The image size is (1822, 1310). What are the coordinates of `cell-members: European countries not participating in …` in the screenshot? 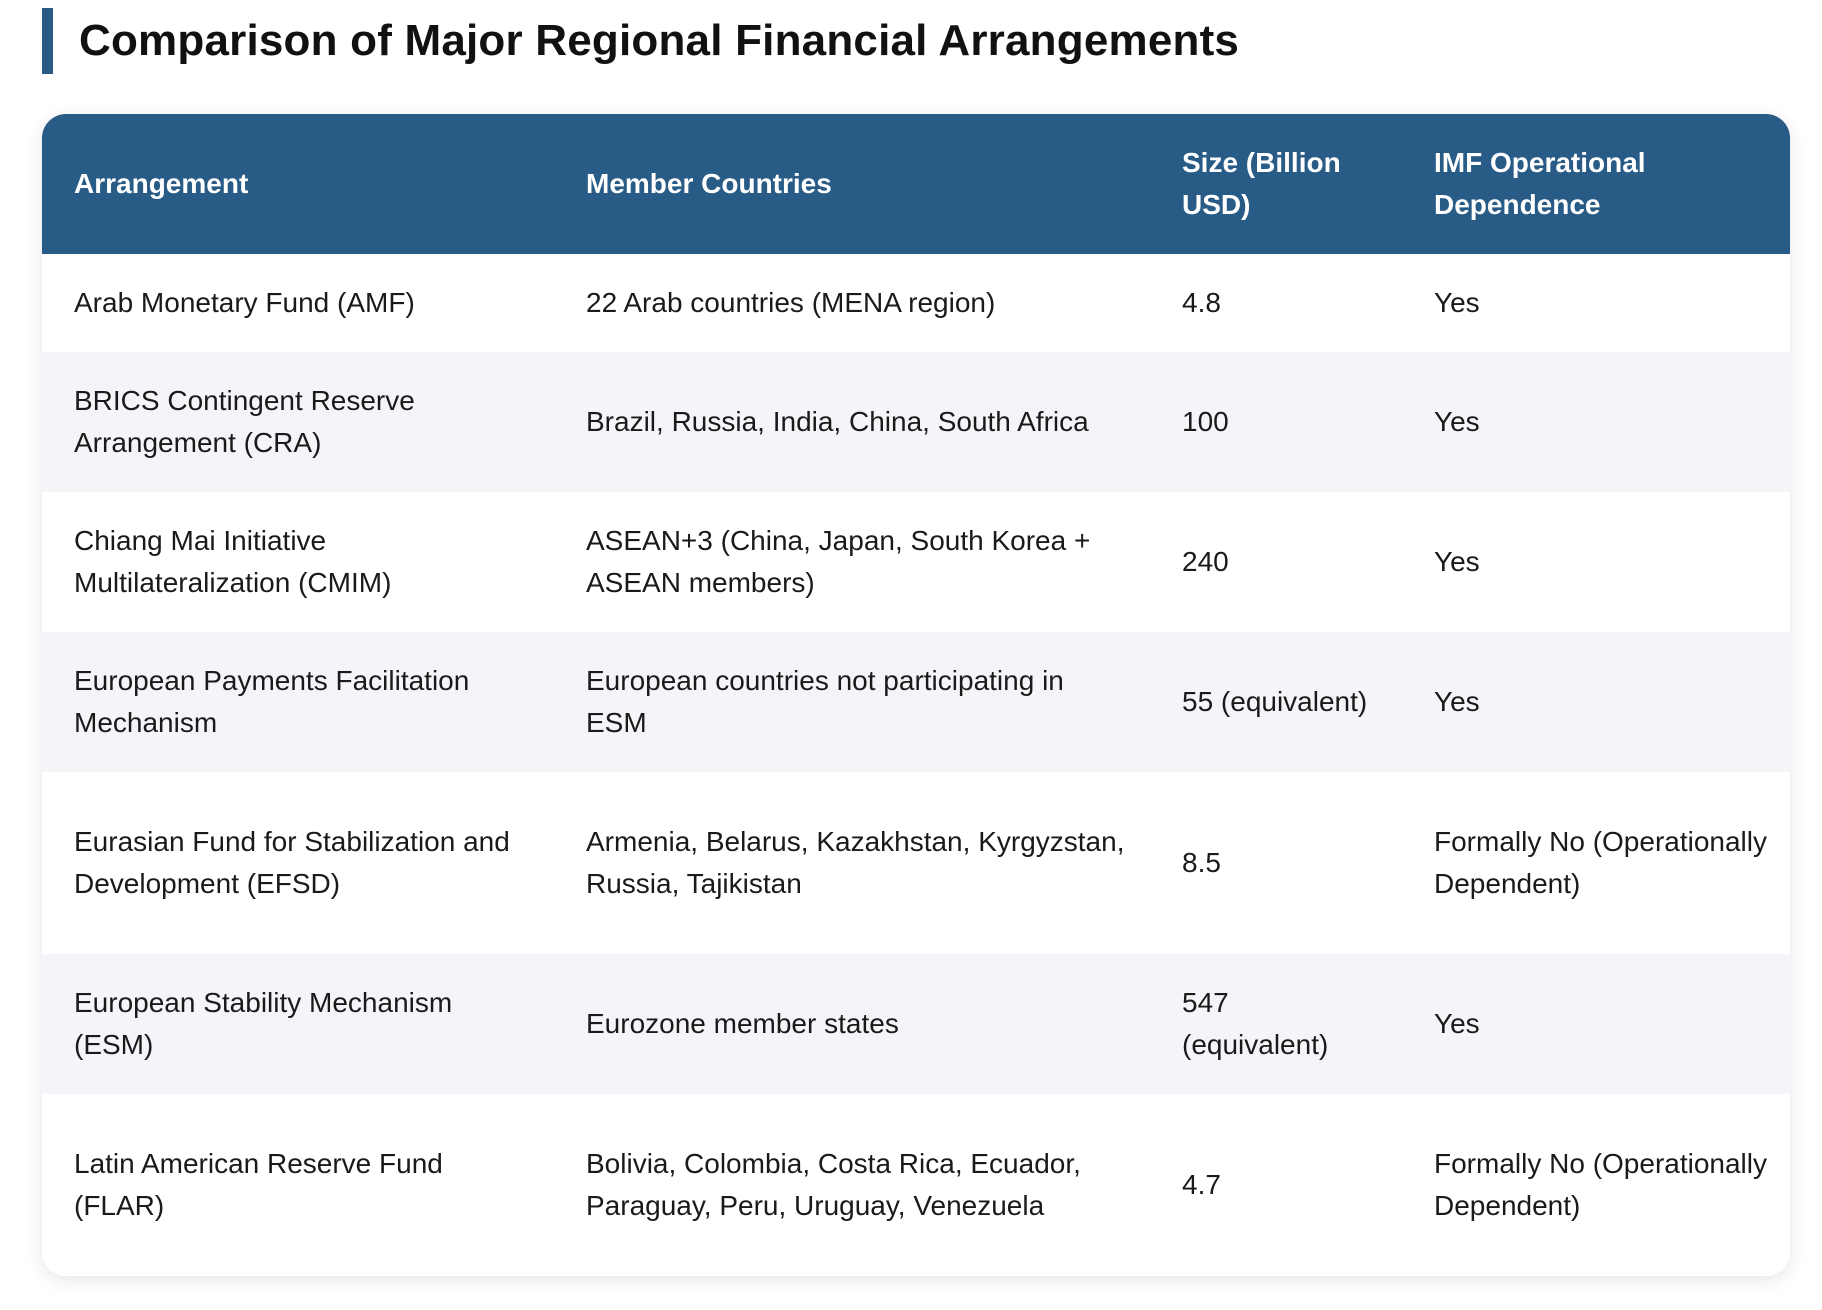 It's located at (825, 701).